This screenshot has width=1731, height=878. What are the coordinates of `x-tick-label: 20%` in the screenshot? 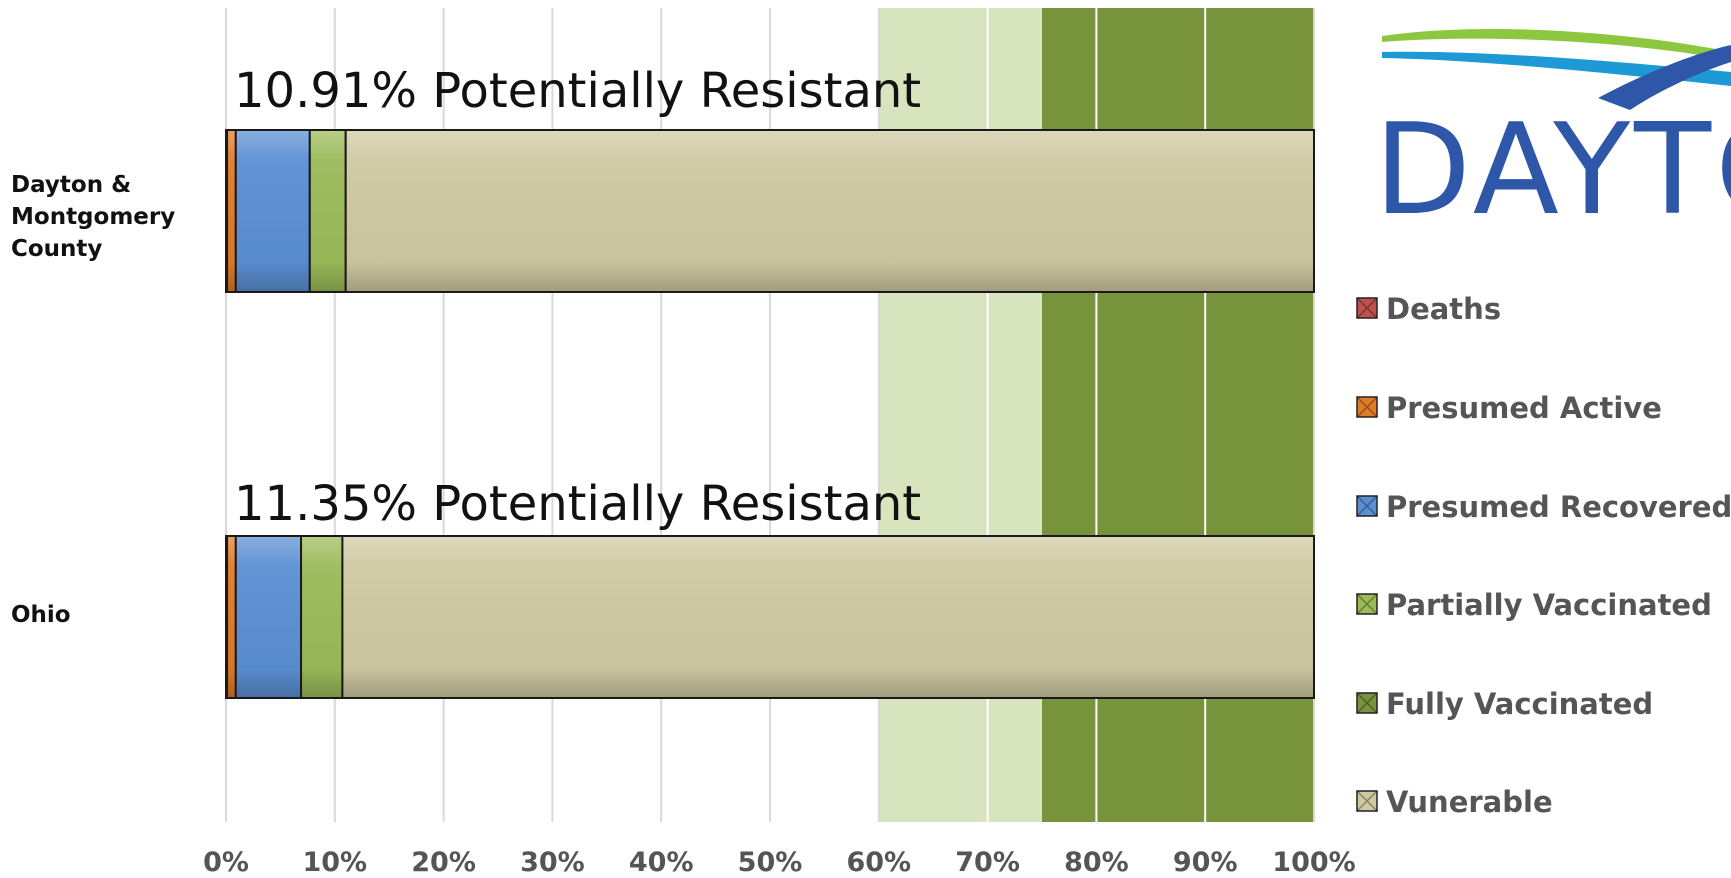 It's located at (443, 862).